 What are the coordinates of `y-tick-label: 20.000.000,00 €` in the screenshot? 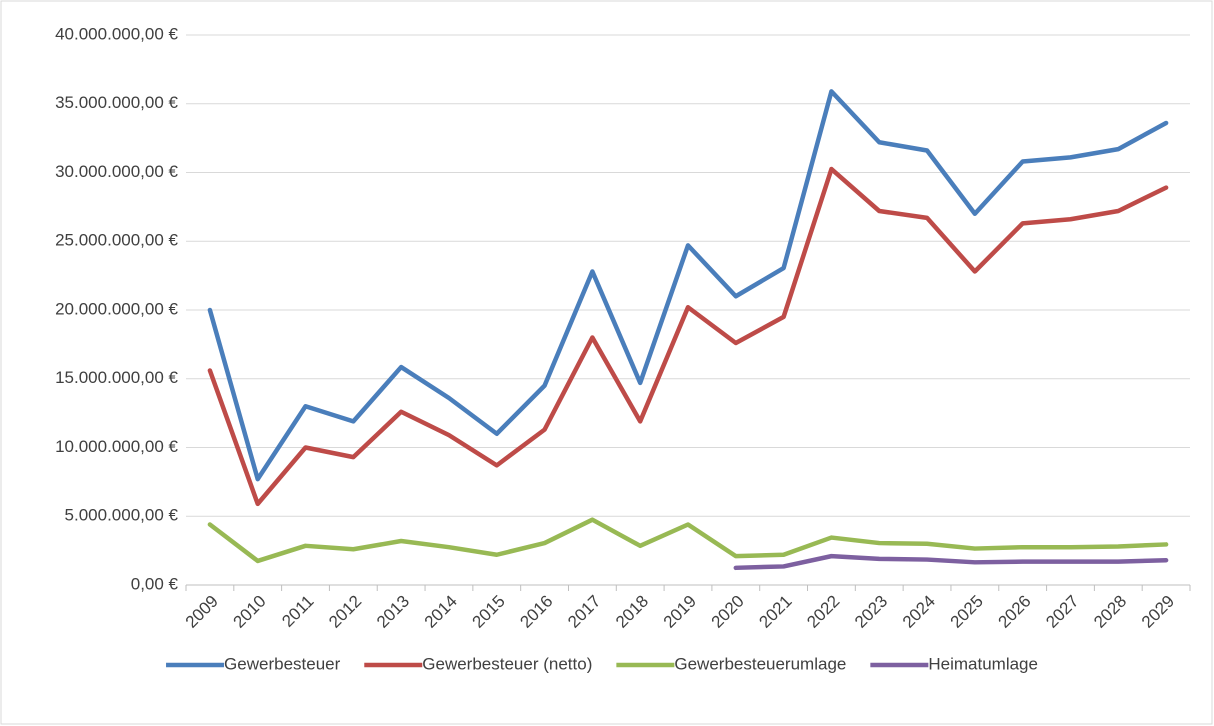 It's located at (116, 308).